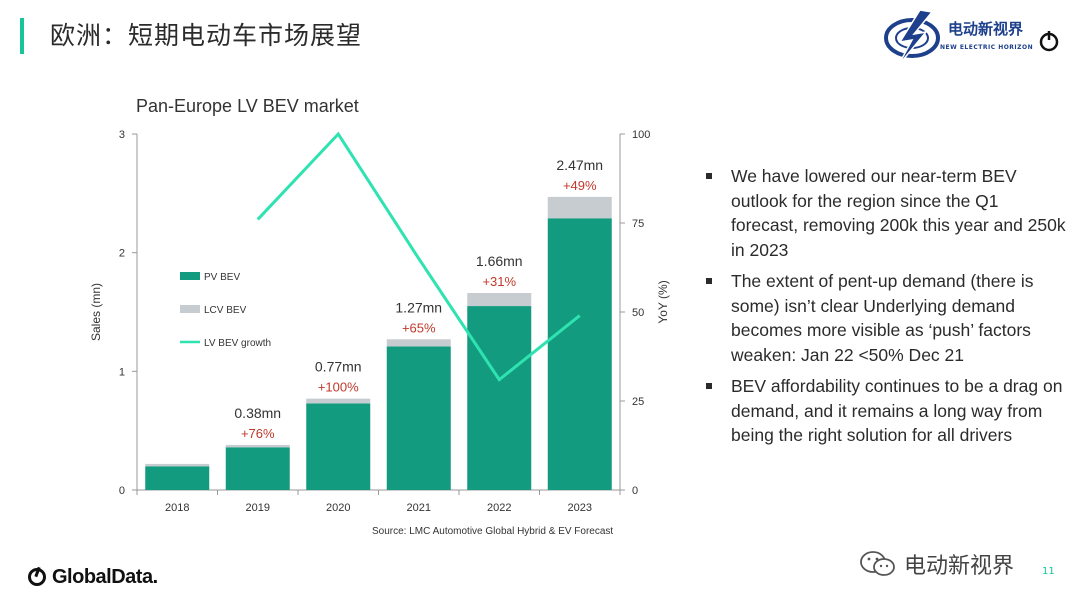 Image resolution: width=1080 pixels, height=608 pixels. What do you see at coordinates (122, 135) in the screenshot?
I see `y-tick-label: 3` at bounding box center [122, 135].